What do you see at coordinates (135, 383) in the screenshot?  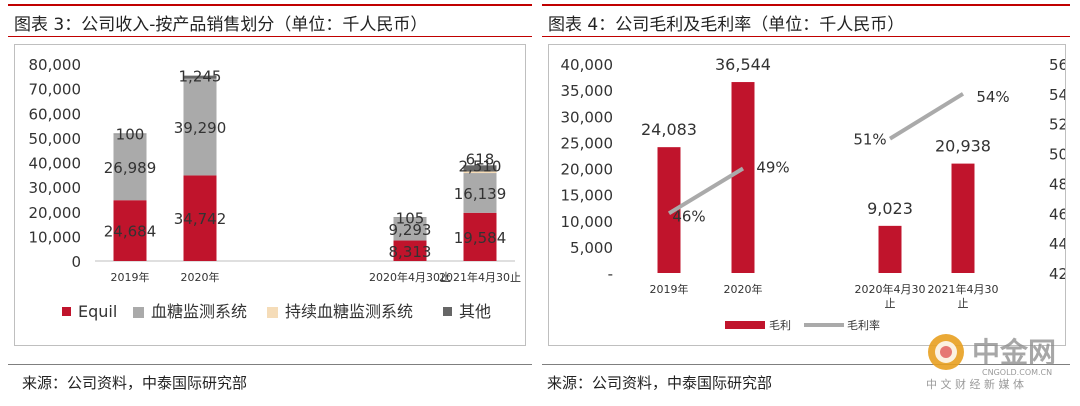 I see `left-source: 来源：公司资料，中泰国际研究部` at bounding box center [135, 383].